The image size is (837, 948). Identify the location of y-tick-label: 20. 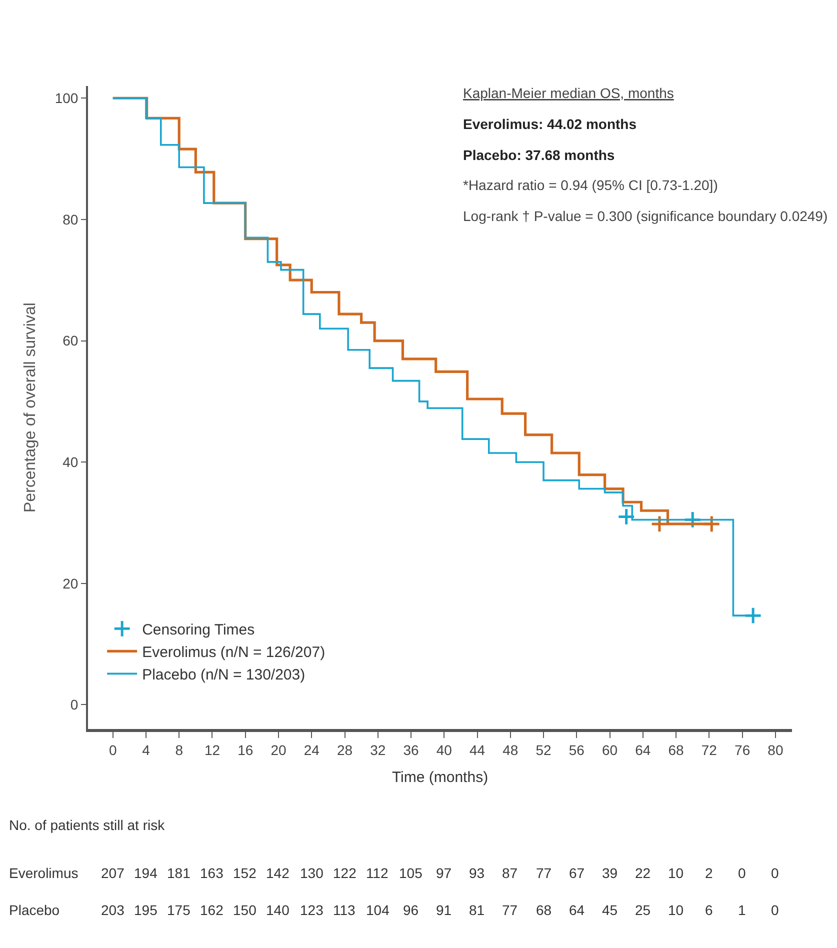
(70, 583).